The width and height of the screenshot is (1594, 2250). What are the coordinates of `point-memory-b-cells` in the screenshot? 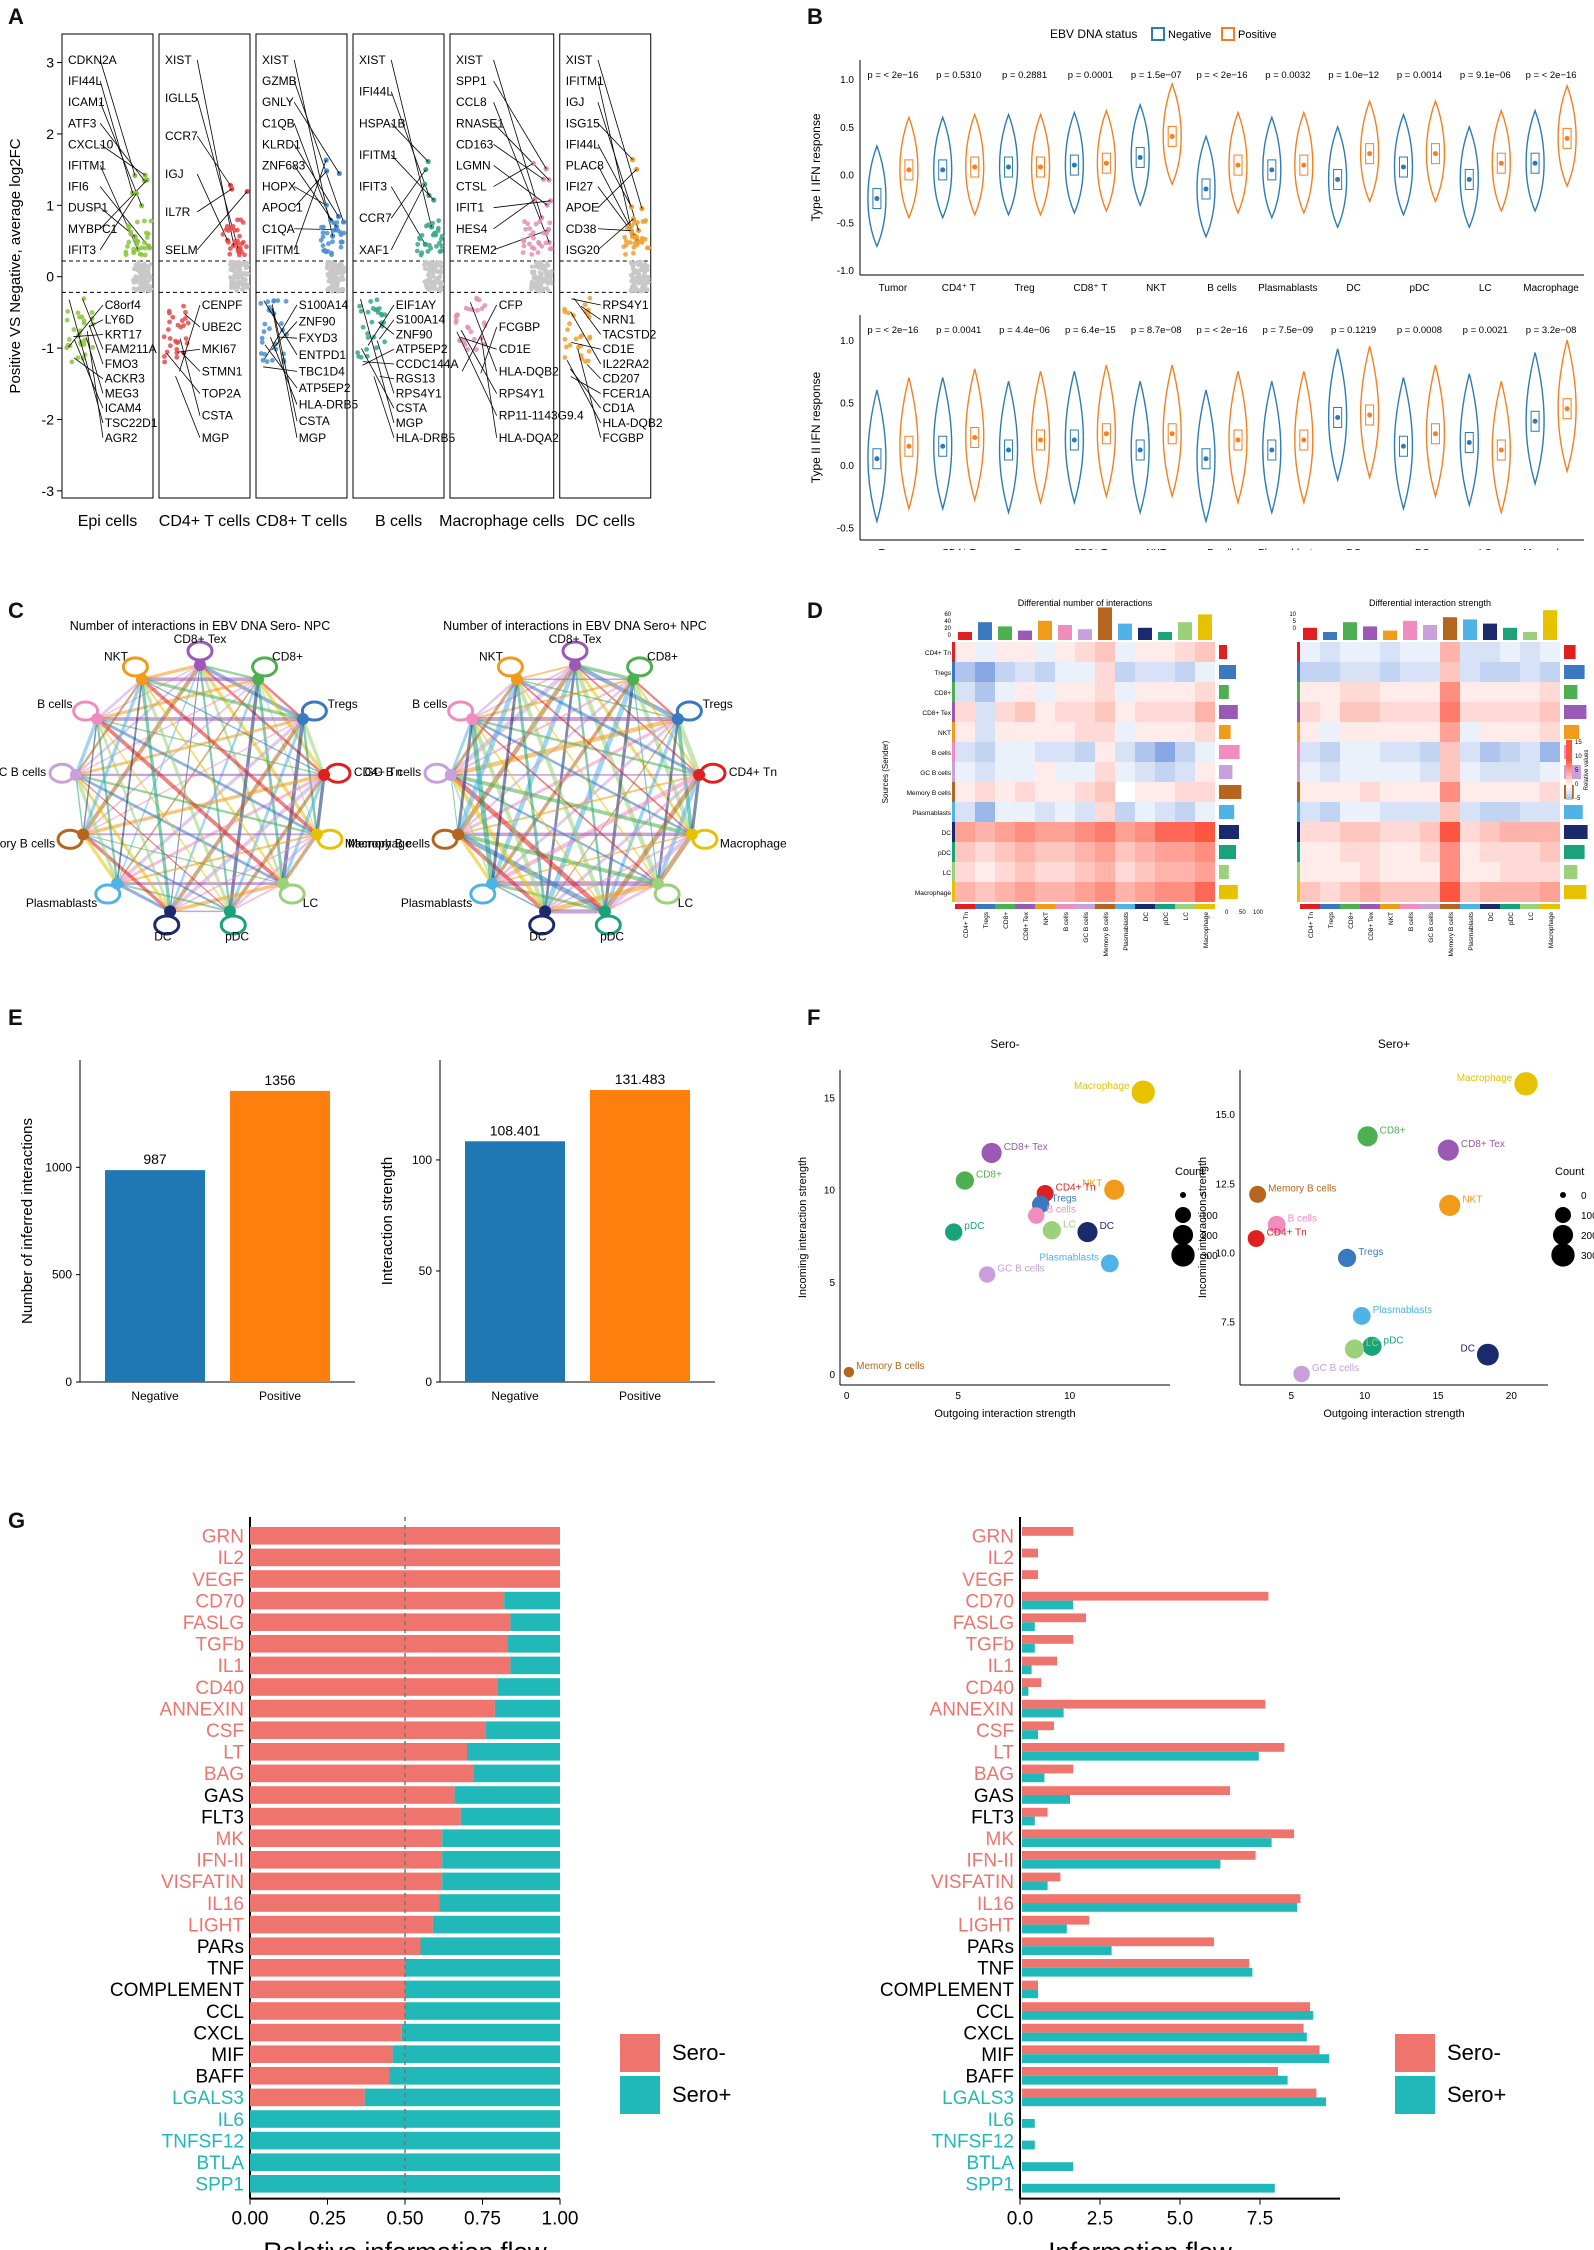 It's located at (849, 1372).